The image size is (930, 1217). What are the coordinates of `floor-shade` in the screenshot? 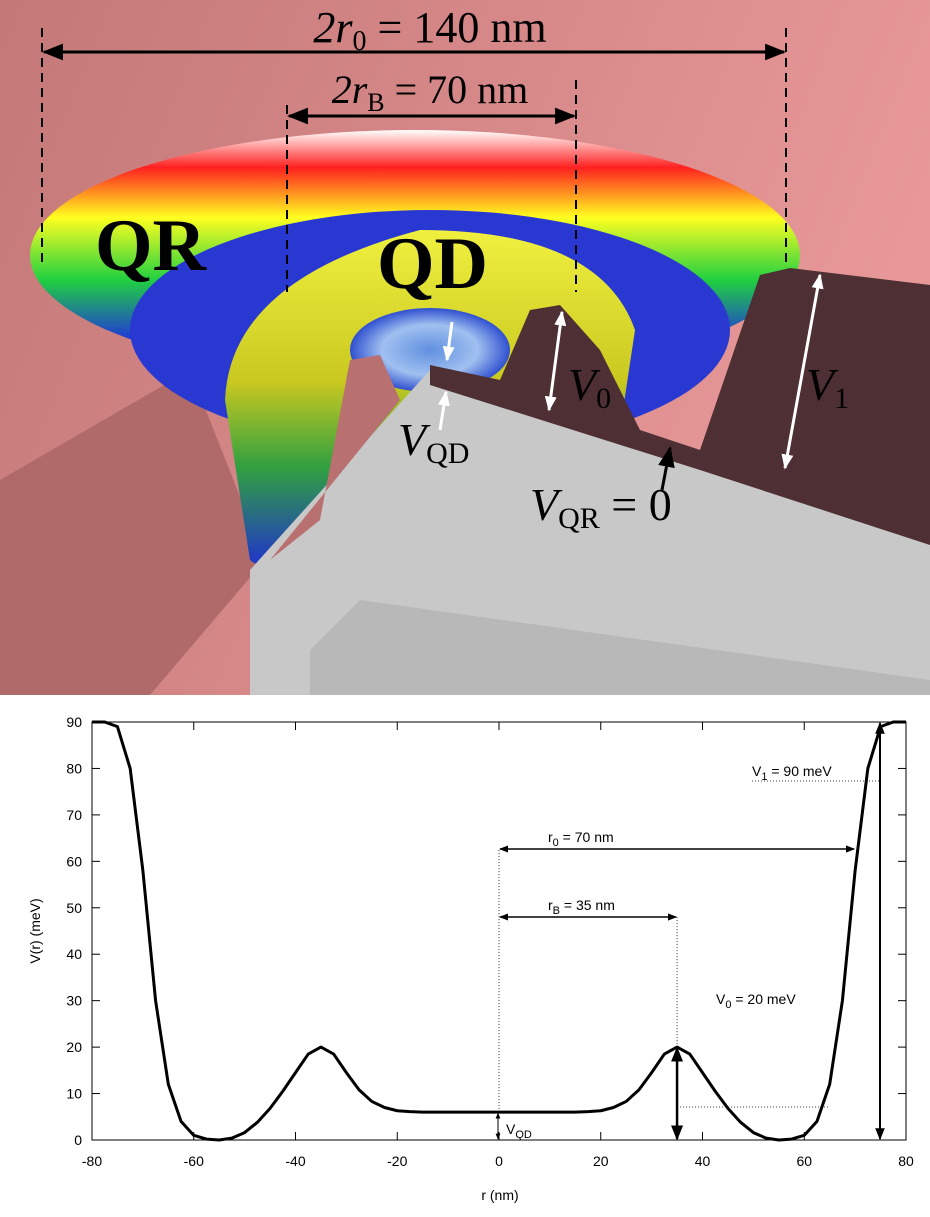 It's located at (620, 647).